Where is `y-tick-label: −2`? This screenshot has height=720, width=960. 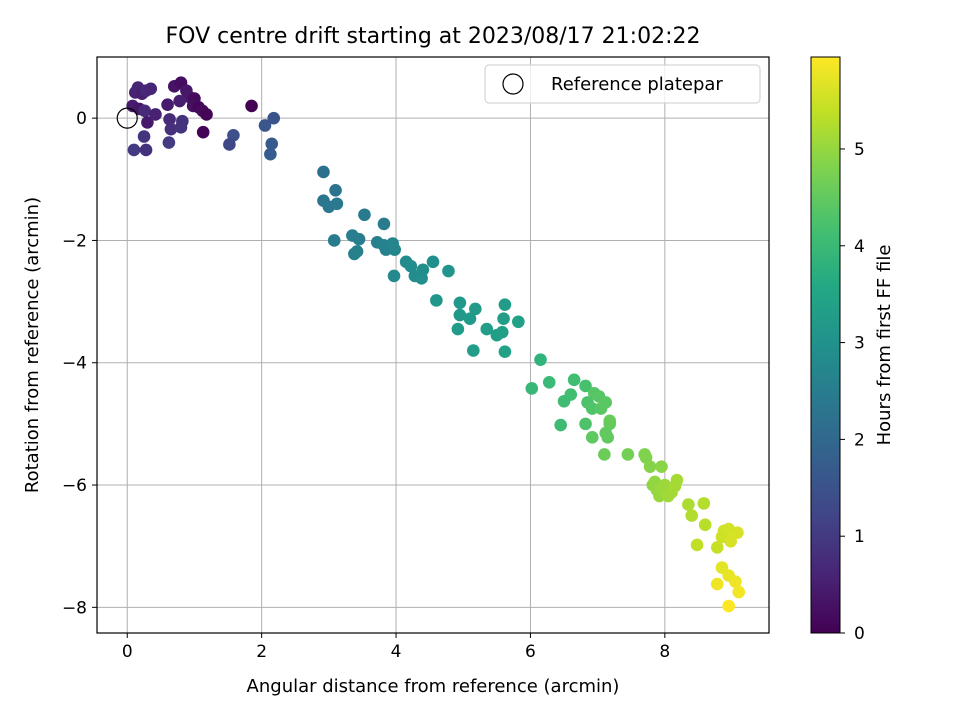
y-tick-label: −2 is located at coordinates (74, 241).